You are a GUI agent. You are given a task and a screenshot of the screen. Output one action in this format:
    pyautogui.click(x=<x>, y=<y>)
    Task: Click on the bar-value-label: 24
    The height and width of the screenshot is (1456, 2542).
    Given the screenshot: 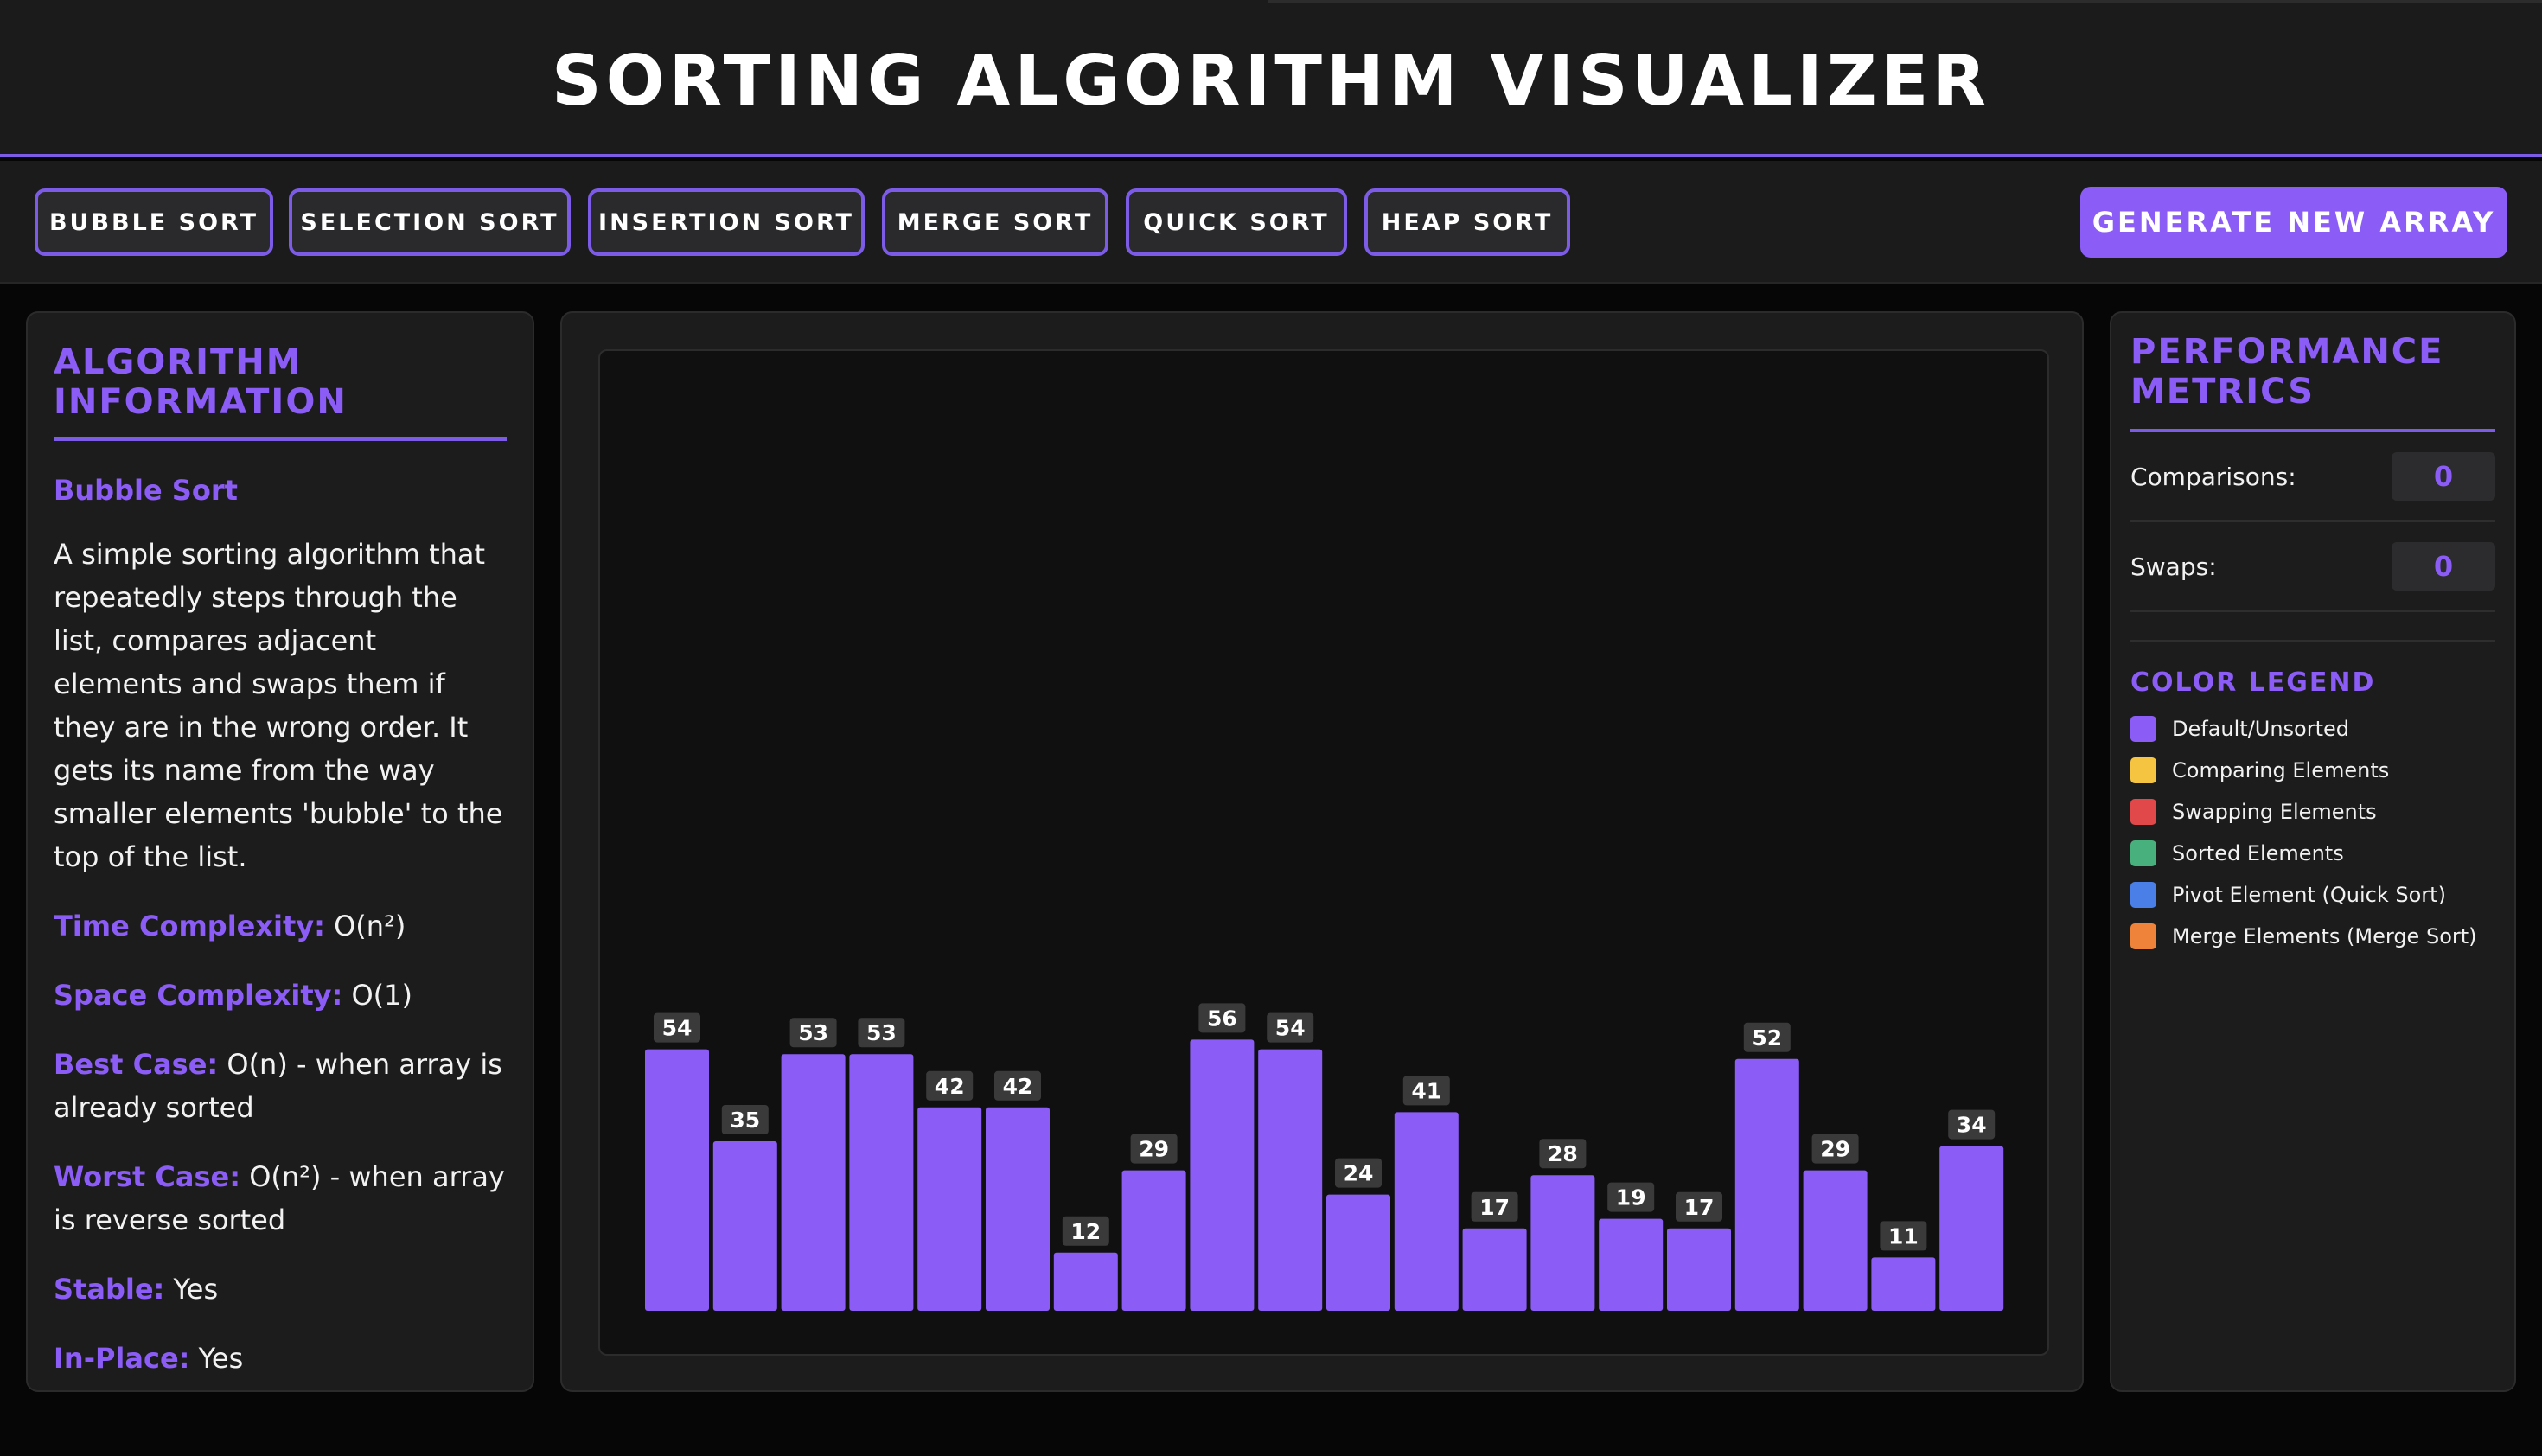 What is the action you would take?
    pyautogui.click(x=1359, y=1173)
    